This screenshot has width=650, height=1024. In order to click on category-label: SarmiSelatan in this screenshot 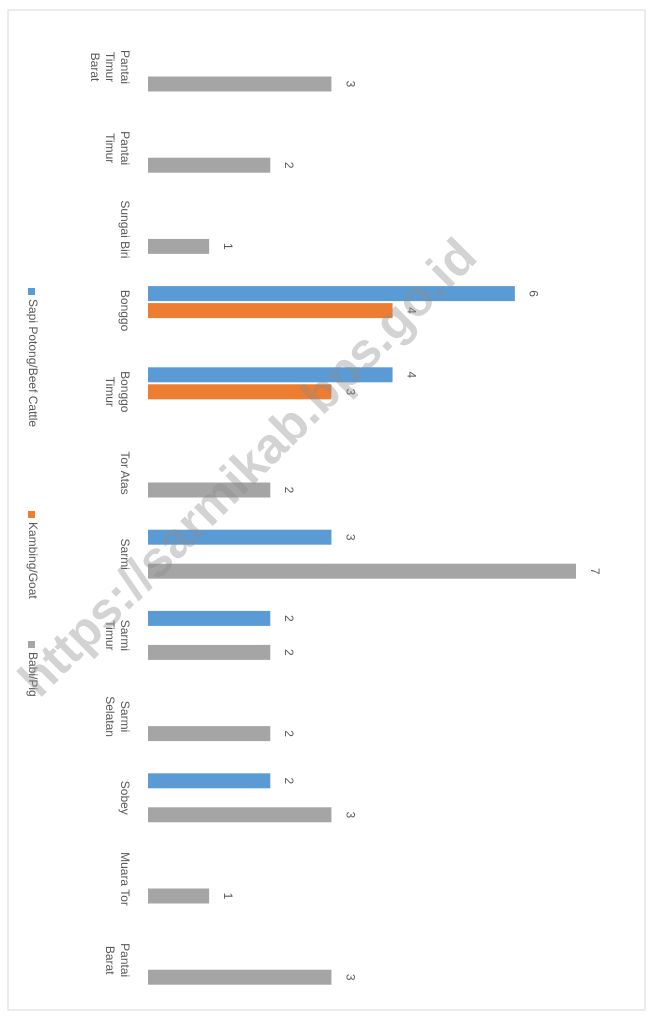, I will do `click(117, 716)`.